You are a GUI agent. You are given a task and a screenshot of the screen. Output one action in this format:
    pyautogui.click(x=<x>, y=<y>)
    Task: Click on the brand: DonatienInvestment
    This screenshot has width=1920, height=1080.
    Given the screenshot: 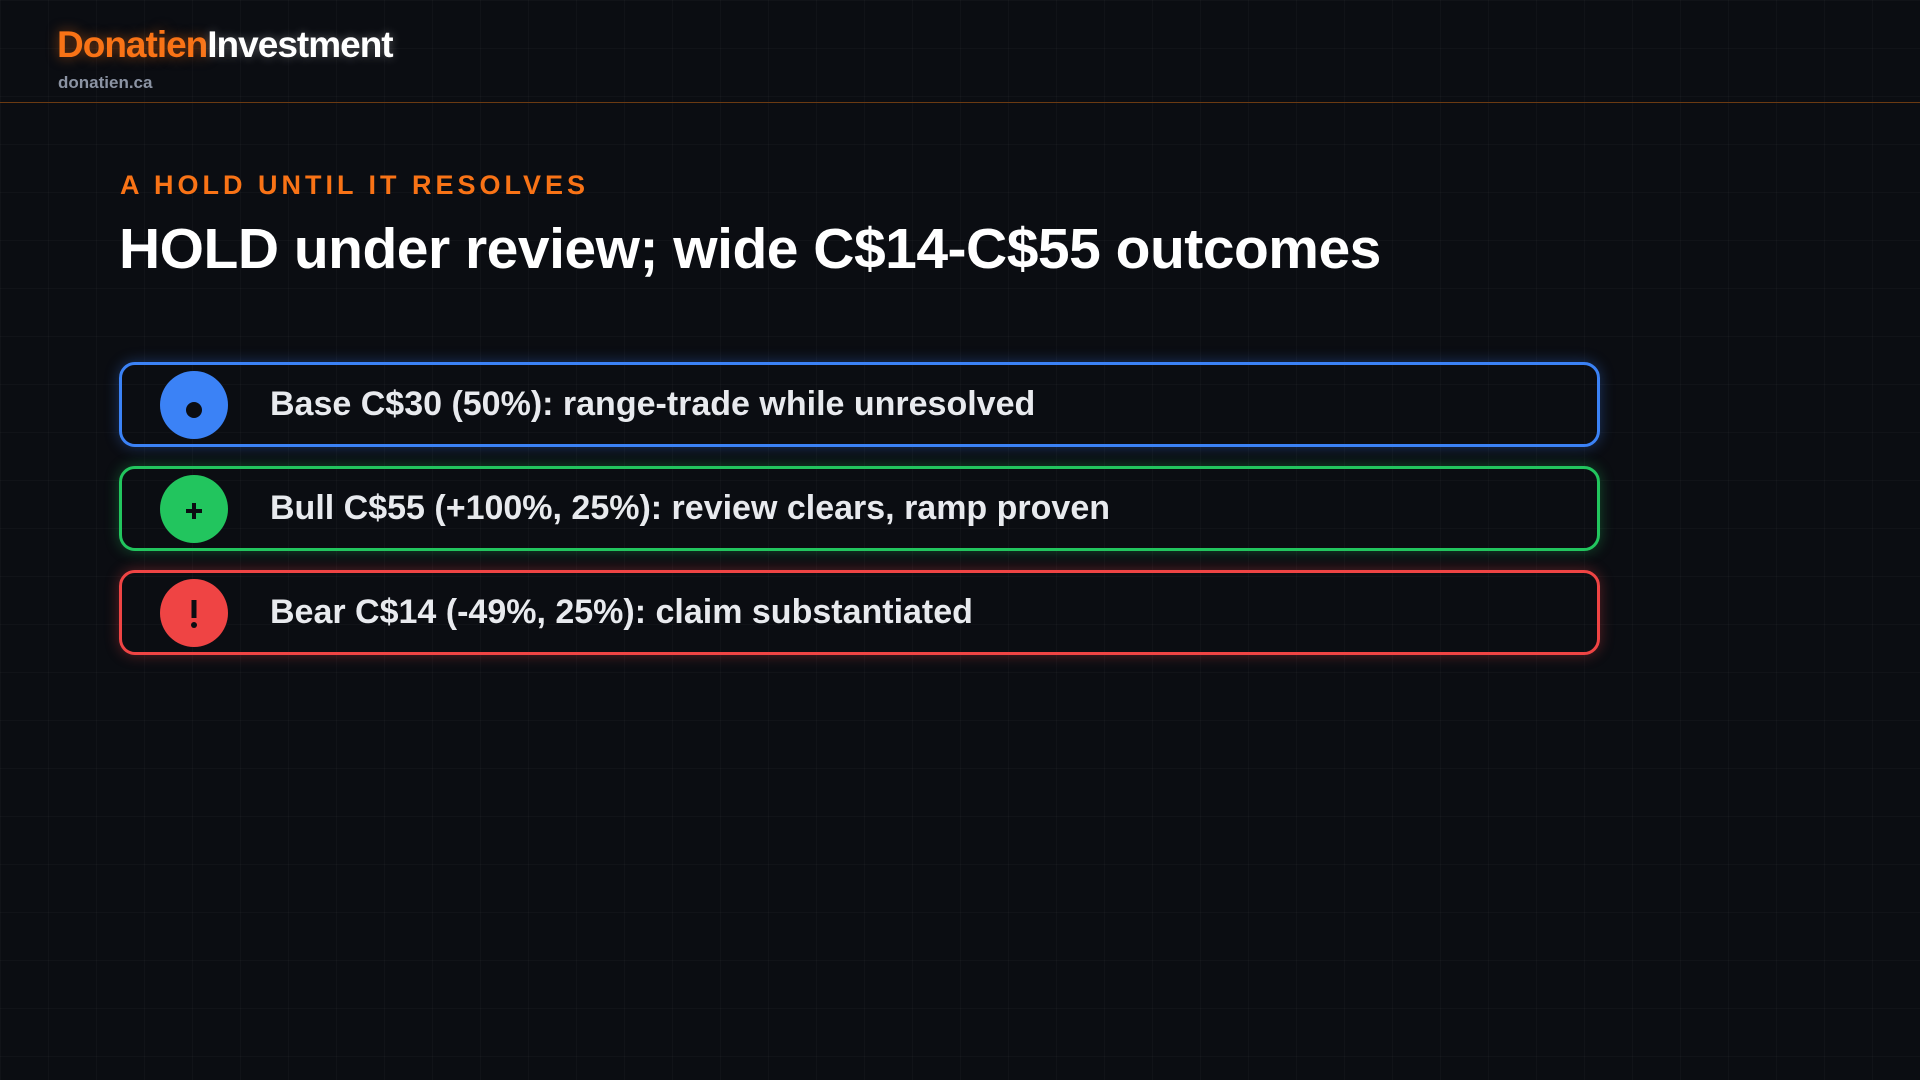 What is the action you would take?
    pyautogui.click(x=225, y=45)
    